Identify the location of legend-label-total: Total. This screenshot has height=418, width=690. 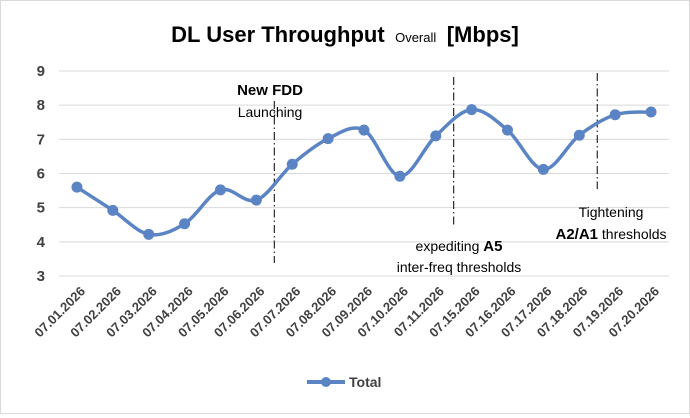
(365, 382).